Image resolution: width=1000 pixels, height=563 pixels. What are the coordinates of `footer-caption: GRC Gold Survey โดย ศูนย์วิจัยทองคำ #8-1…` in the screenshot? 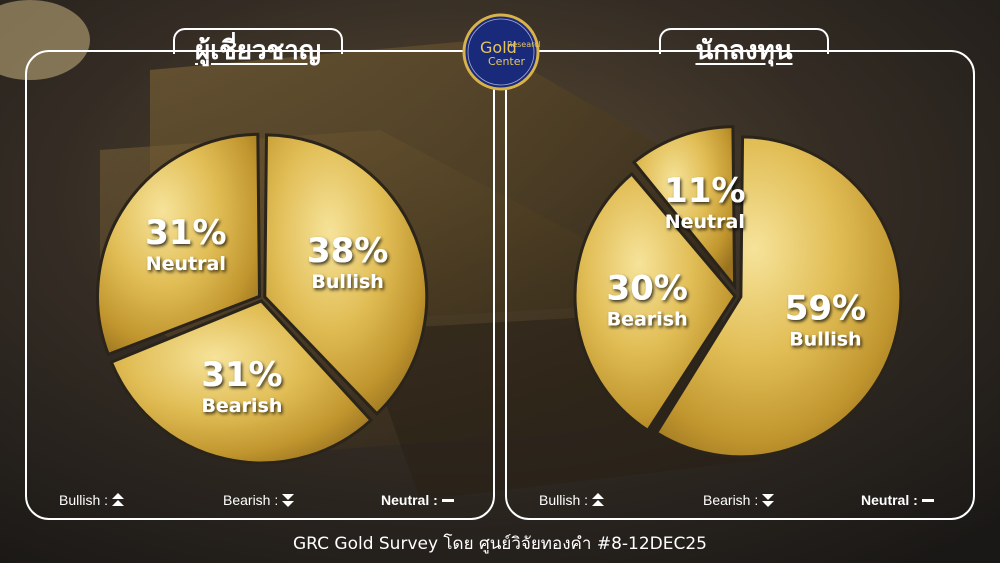 It's located at (500, 544).